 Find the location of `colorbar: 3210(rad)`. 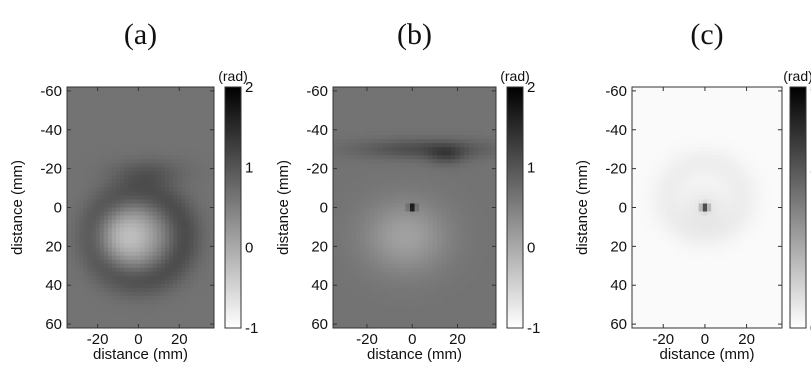

colorbar: 3210(rad) is located at coordinates (797, 202).